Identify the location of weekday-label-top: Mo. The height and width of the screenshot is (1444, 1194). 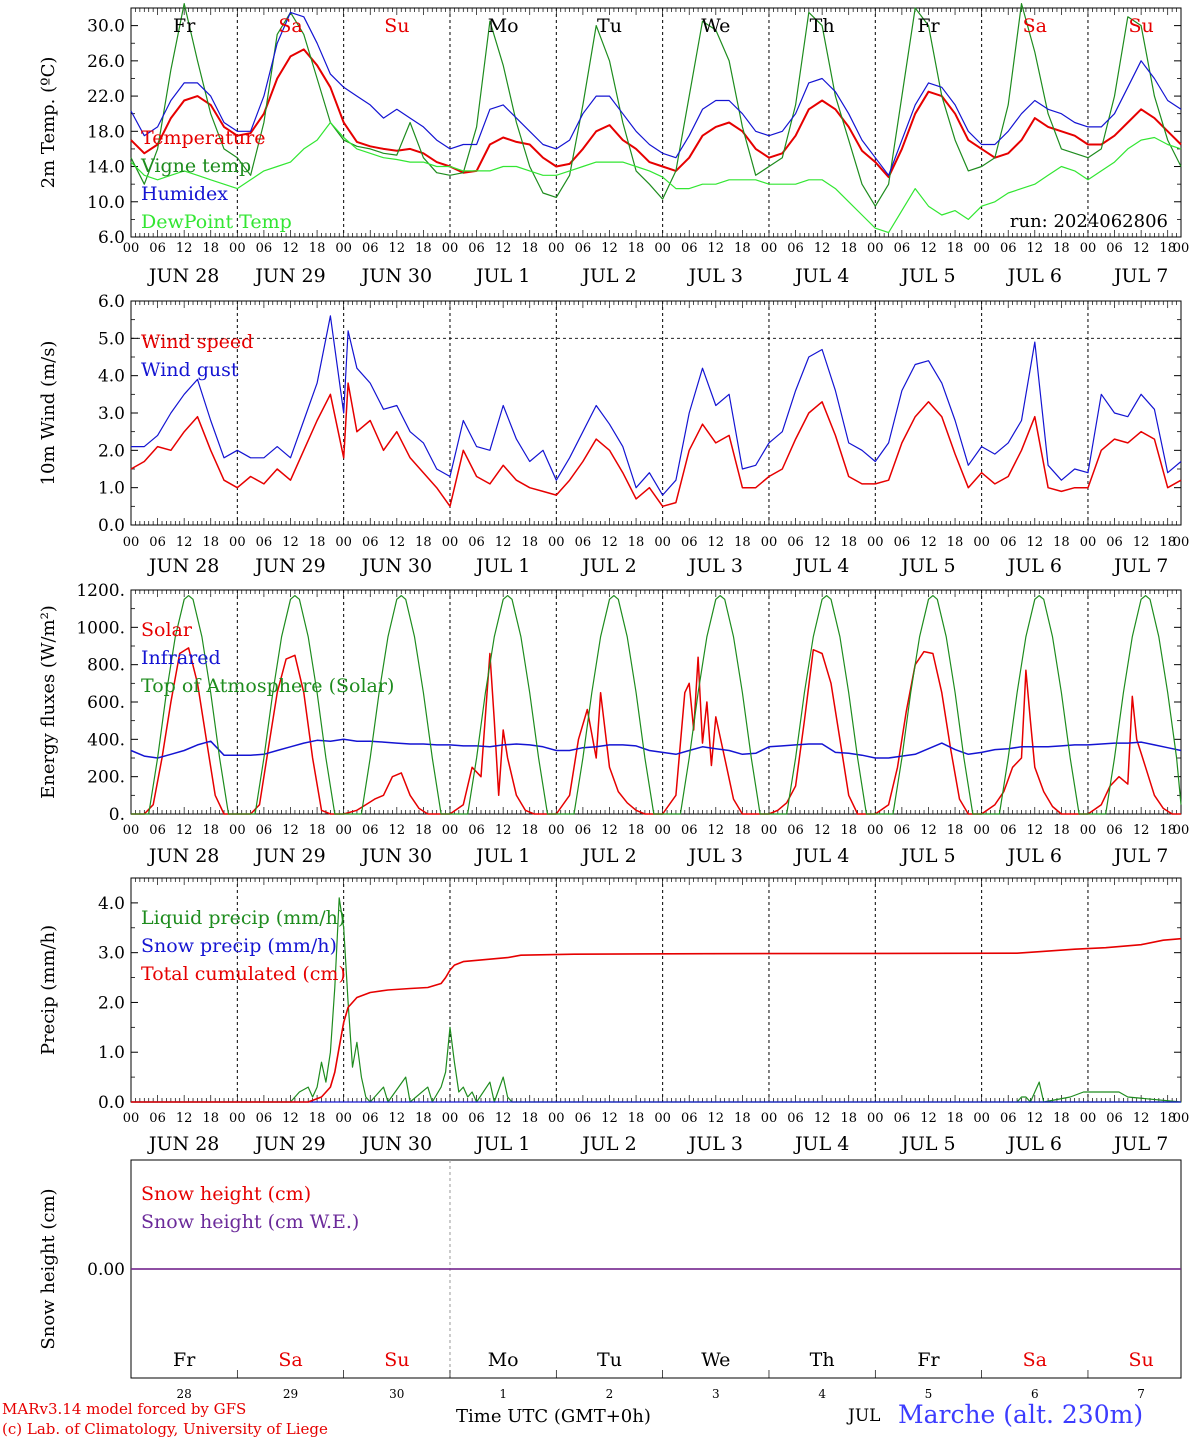
(503, 26).